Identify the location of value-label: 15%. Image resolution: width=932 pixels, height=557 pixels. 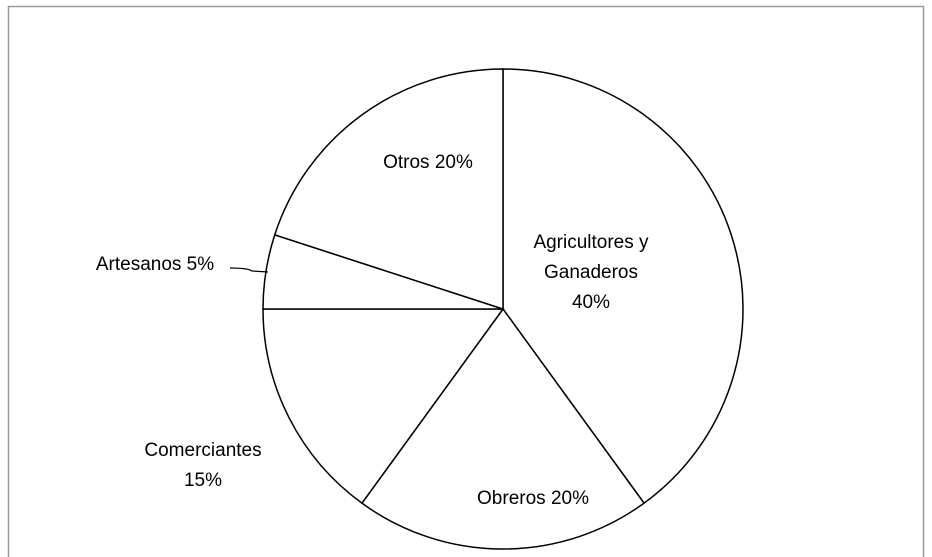
(203, 480).